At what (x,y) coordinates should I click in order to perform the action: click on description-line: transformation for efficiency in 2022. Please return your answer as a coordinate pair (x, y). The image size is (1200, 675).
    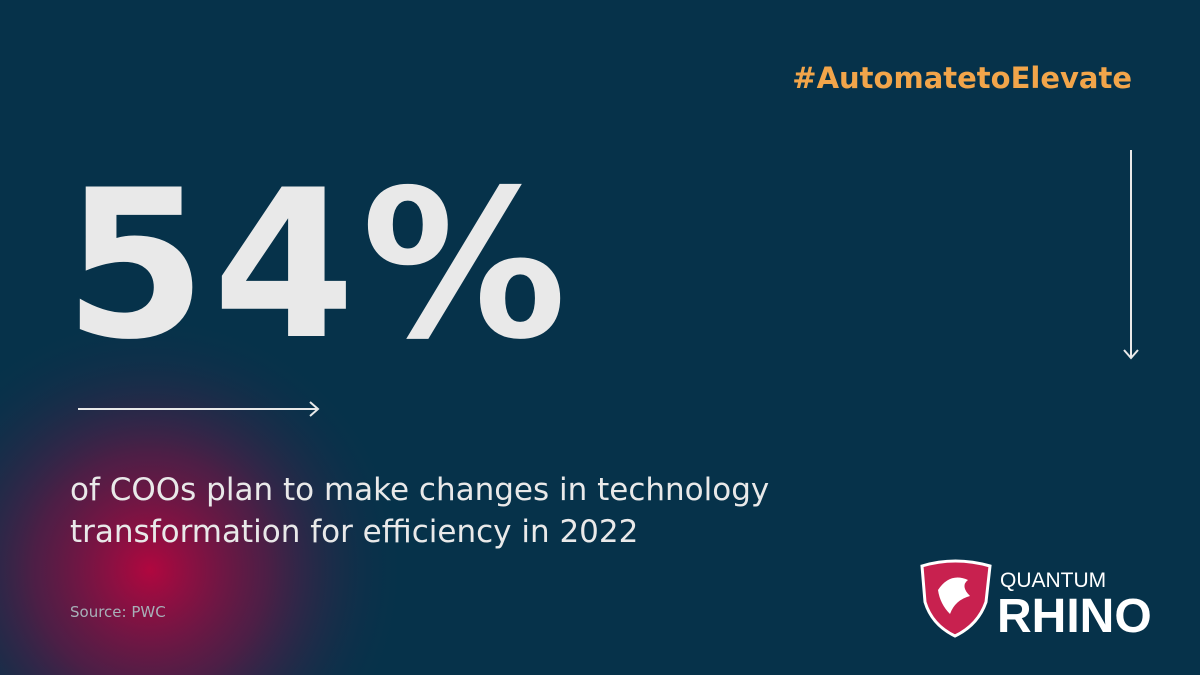
    Looking at the image, I should click on (354, 532).